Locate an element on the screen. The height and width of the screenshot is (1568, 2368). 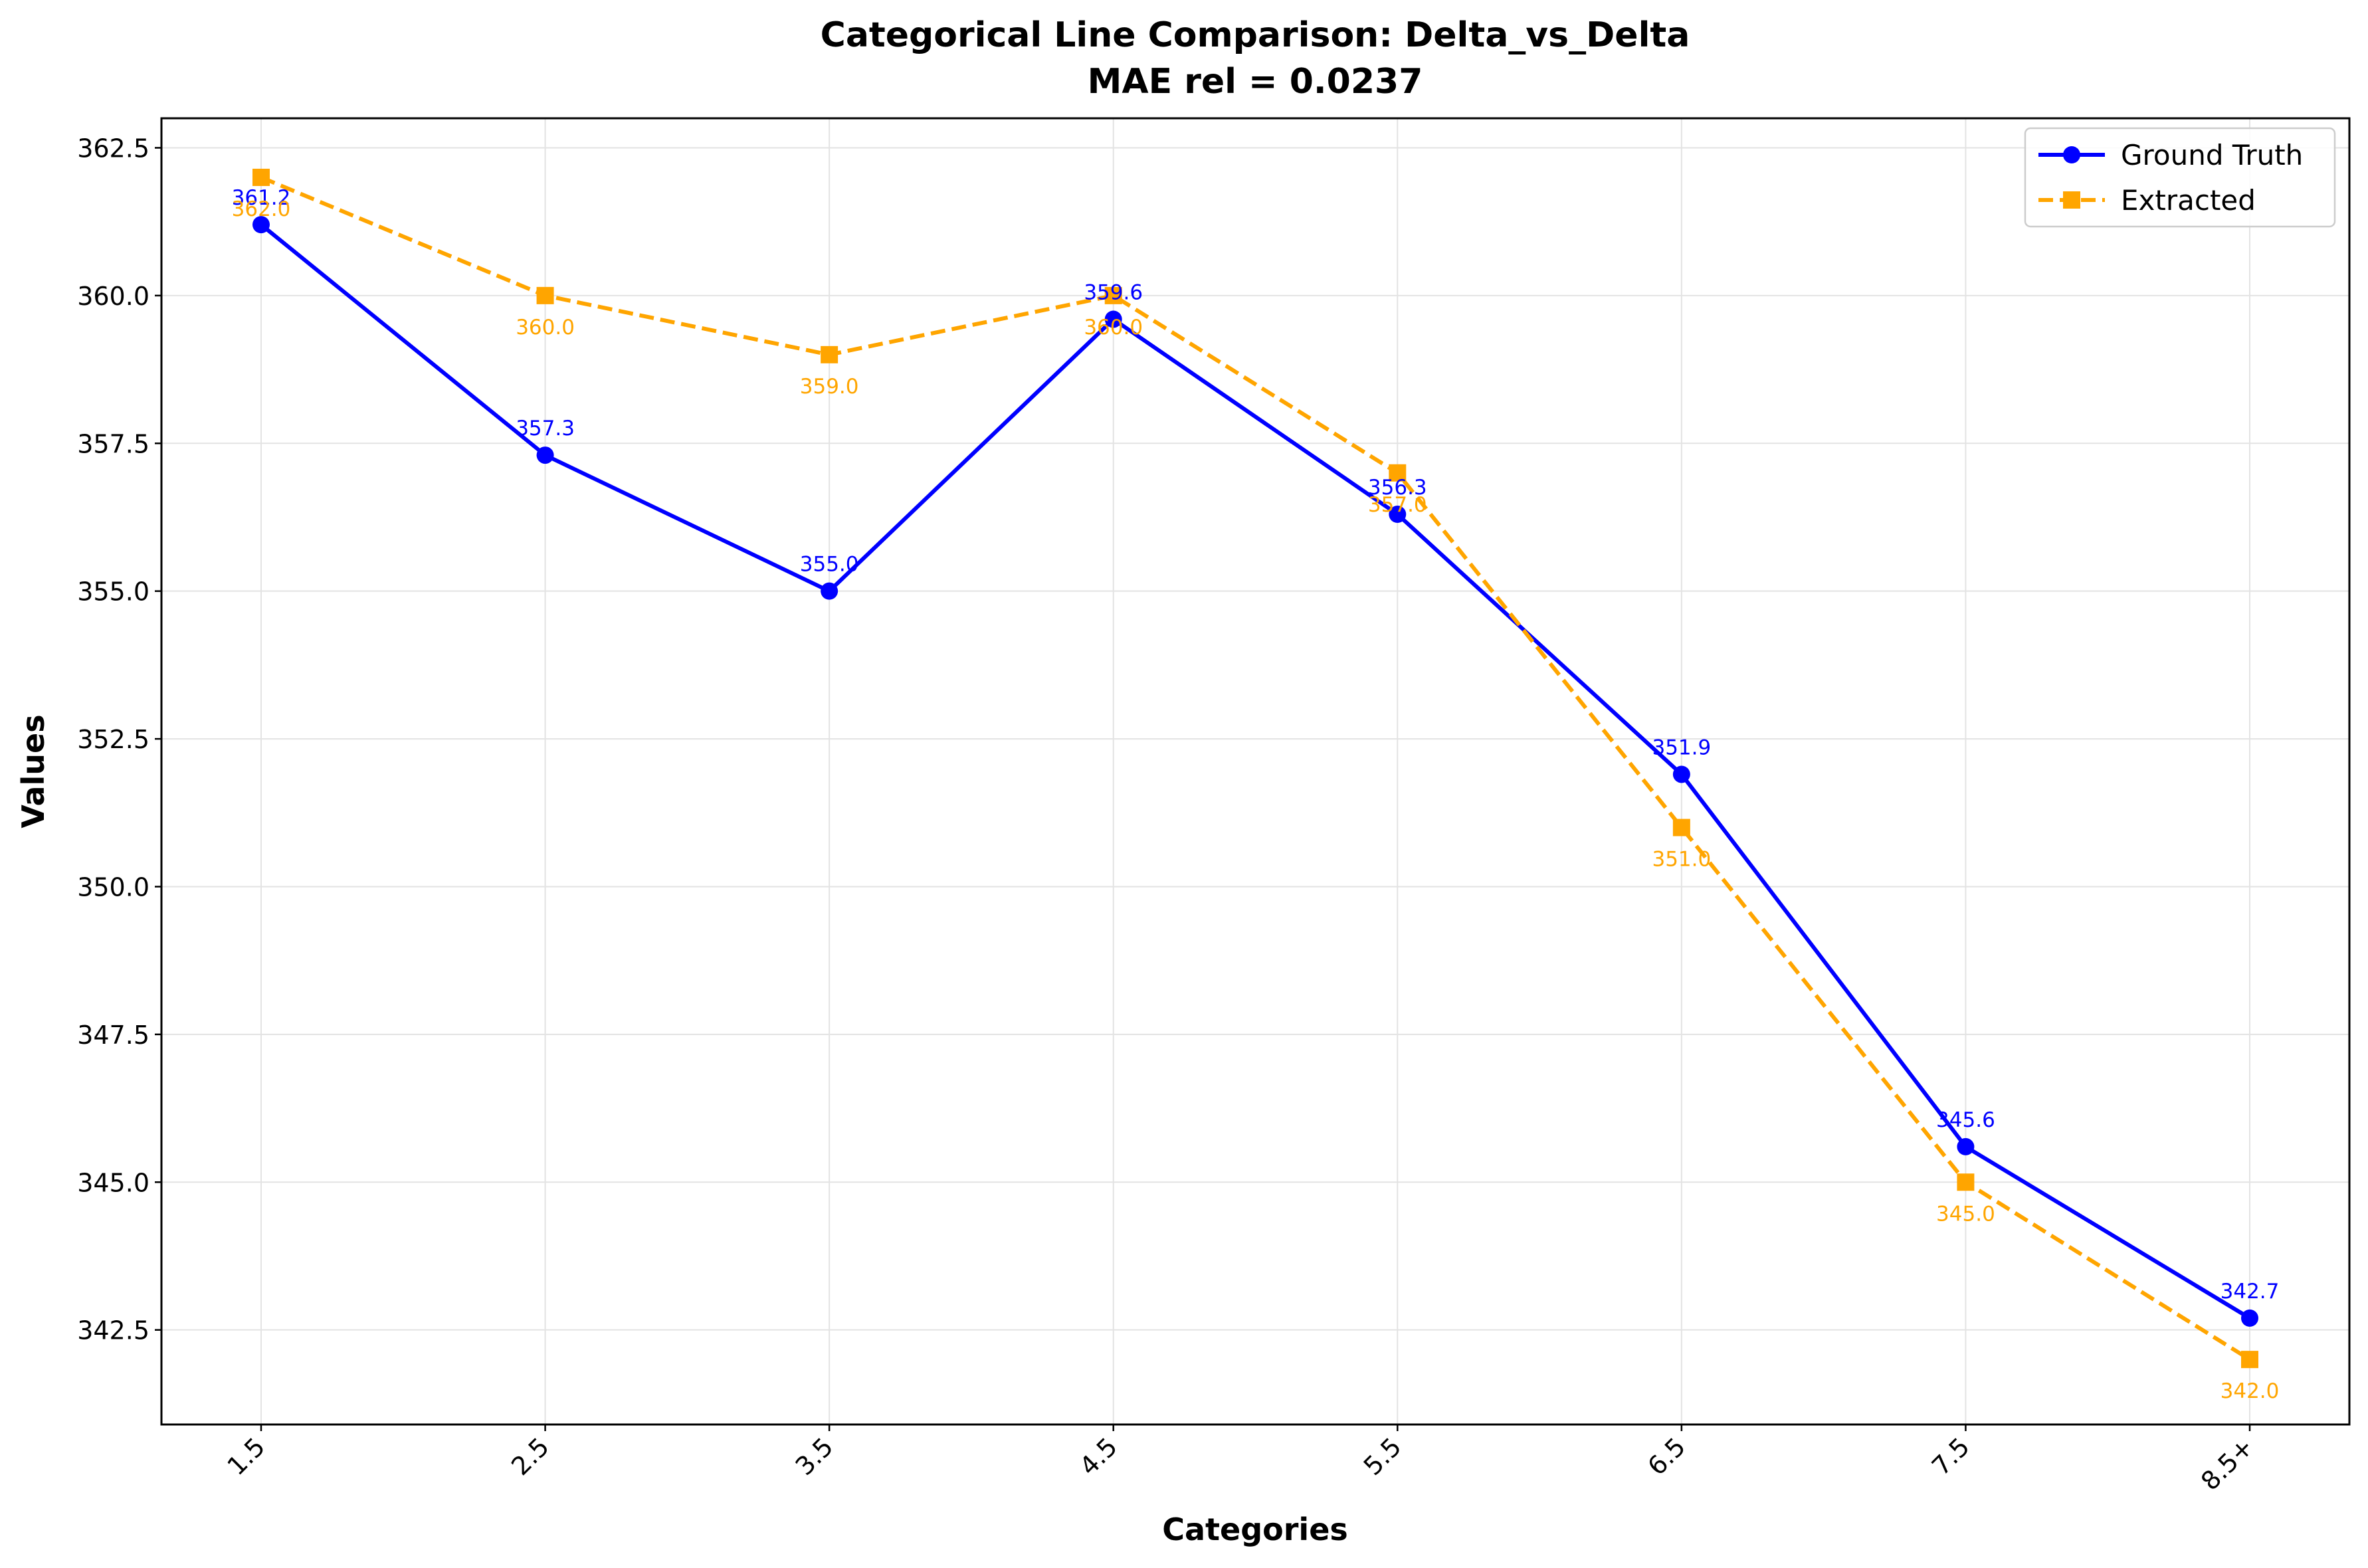
data-label-extracted: 359.0 is located at coordinates (829, 387).